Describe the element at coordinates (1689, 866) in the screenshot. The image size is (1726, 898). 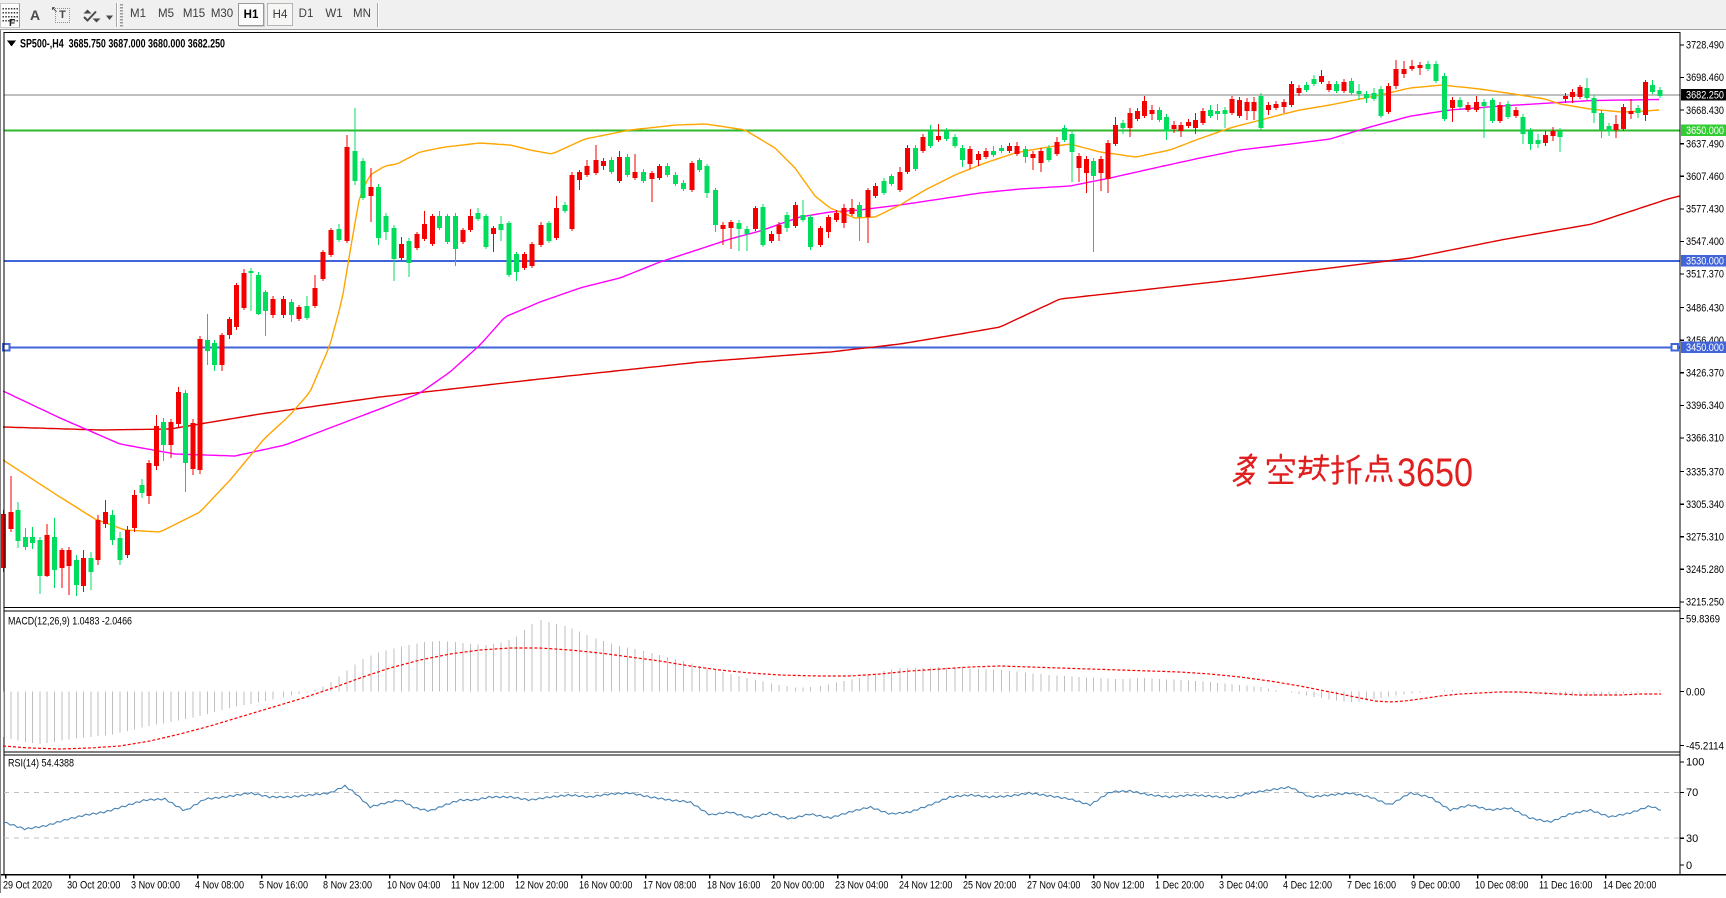
I see `svg-text: 0` at that location.